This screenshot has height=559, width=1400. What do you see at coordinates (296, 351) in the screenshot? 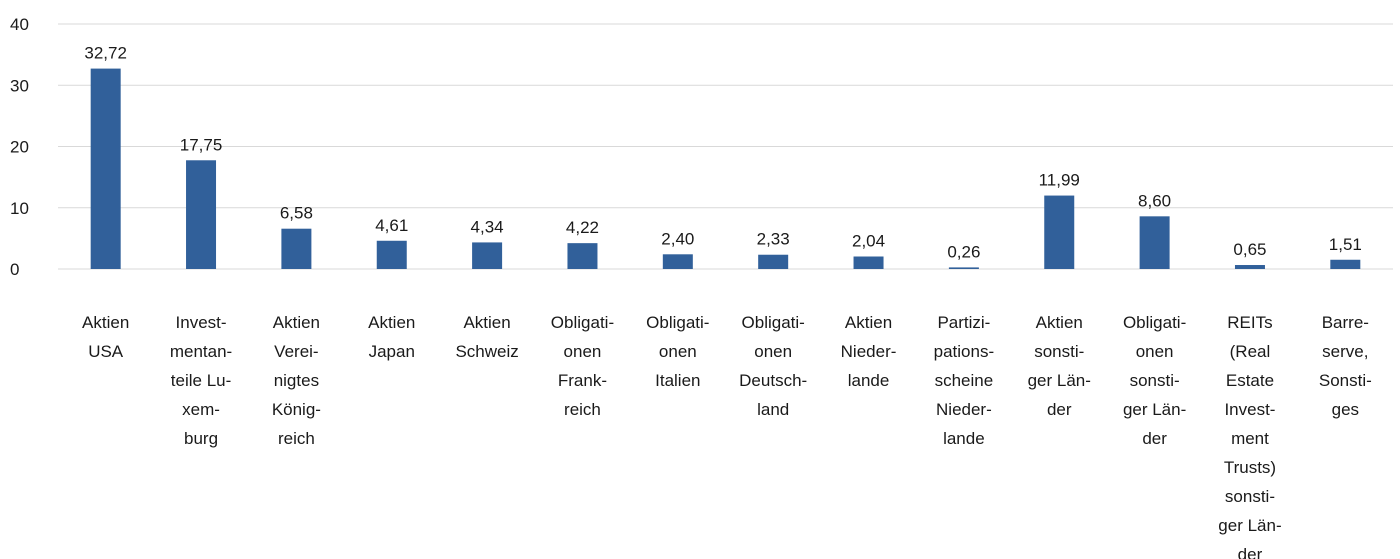
I see `category-label-line: Verei-` at bounding box center [296, 351].